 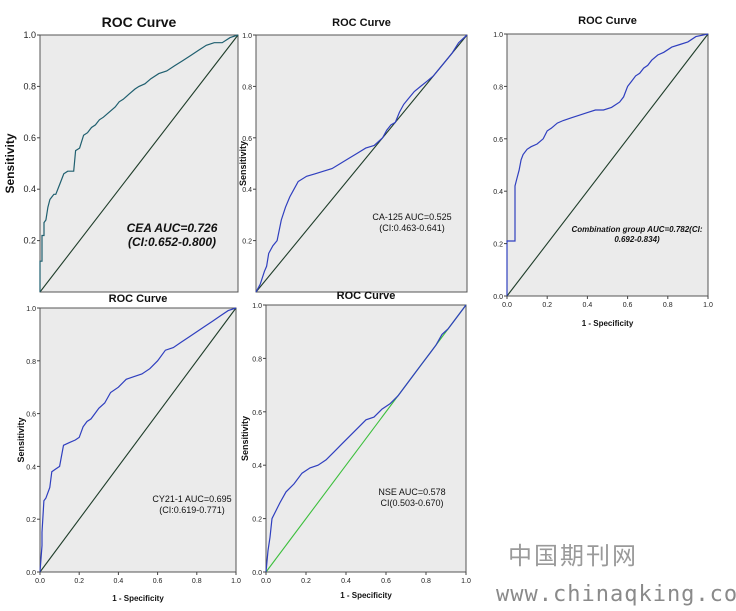 What do you see at coordinates (411, 503) in the screenshot?
I see `auc-annotation: CI(0.503-0.670)` at bounding box center [411, 503].